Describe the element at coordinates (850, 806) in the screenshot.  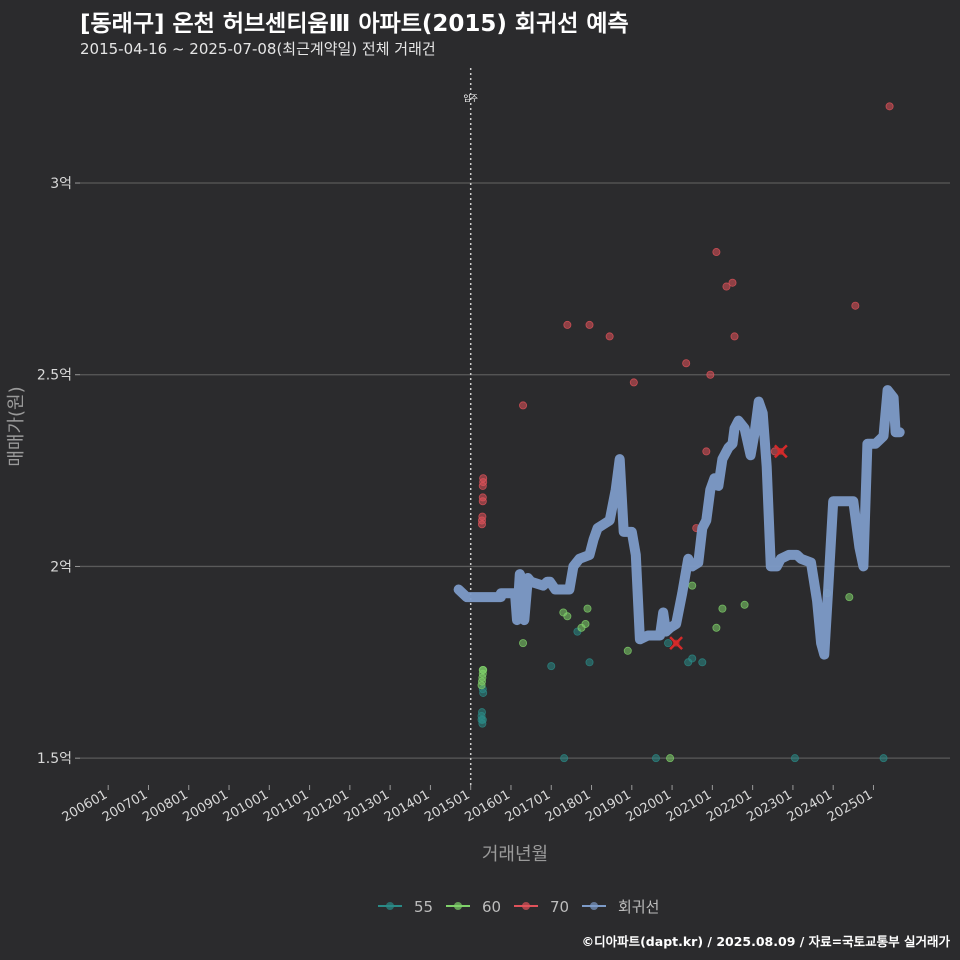
I see `x-tick-label: 202501` at that location.